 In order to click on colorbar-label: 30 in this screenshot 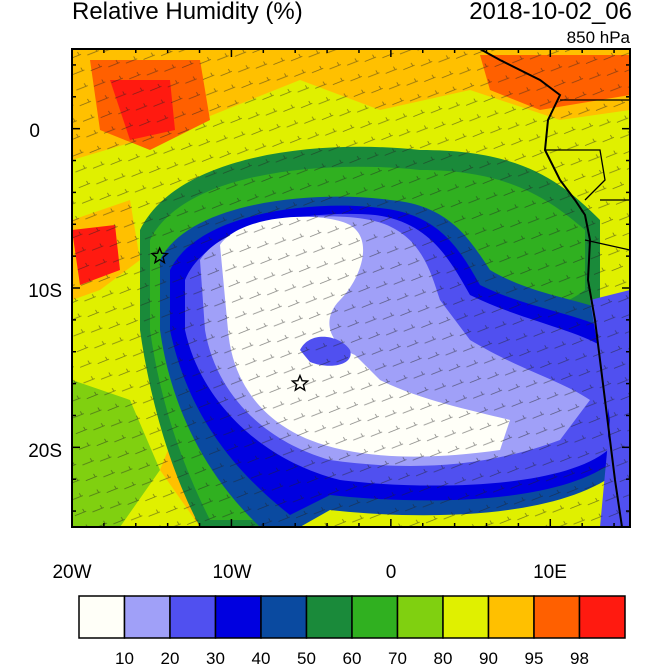, I will do `click(215, 658)`.